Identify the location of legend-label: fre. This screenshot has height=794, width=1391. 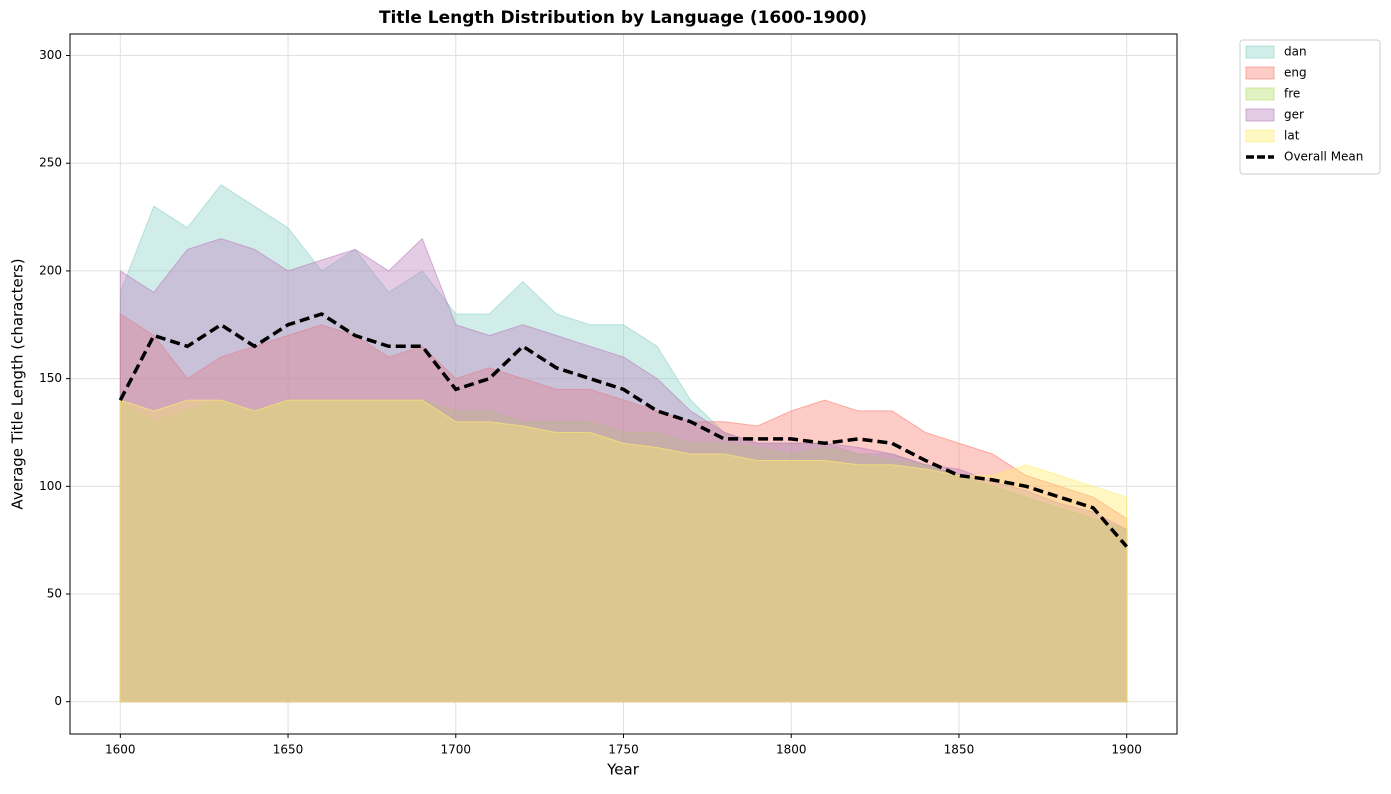
(1292, 94).